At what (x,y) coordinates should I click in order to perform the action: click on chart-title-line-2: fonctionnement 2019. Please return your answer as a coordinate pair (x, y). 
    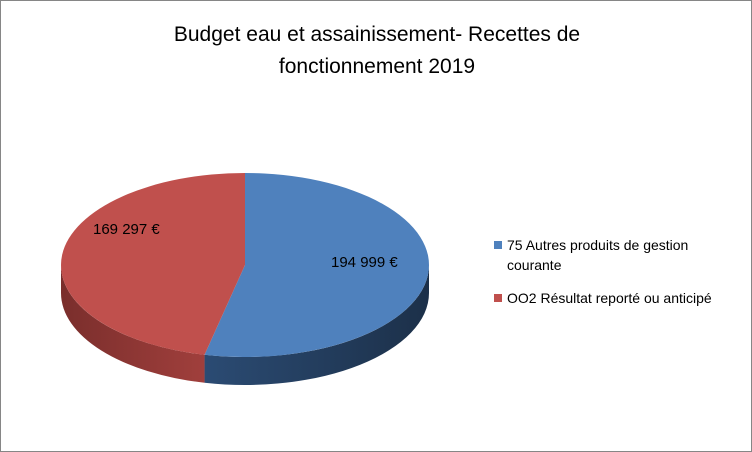
    Looking at the image, I should click on (377, 66).